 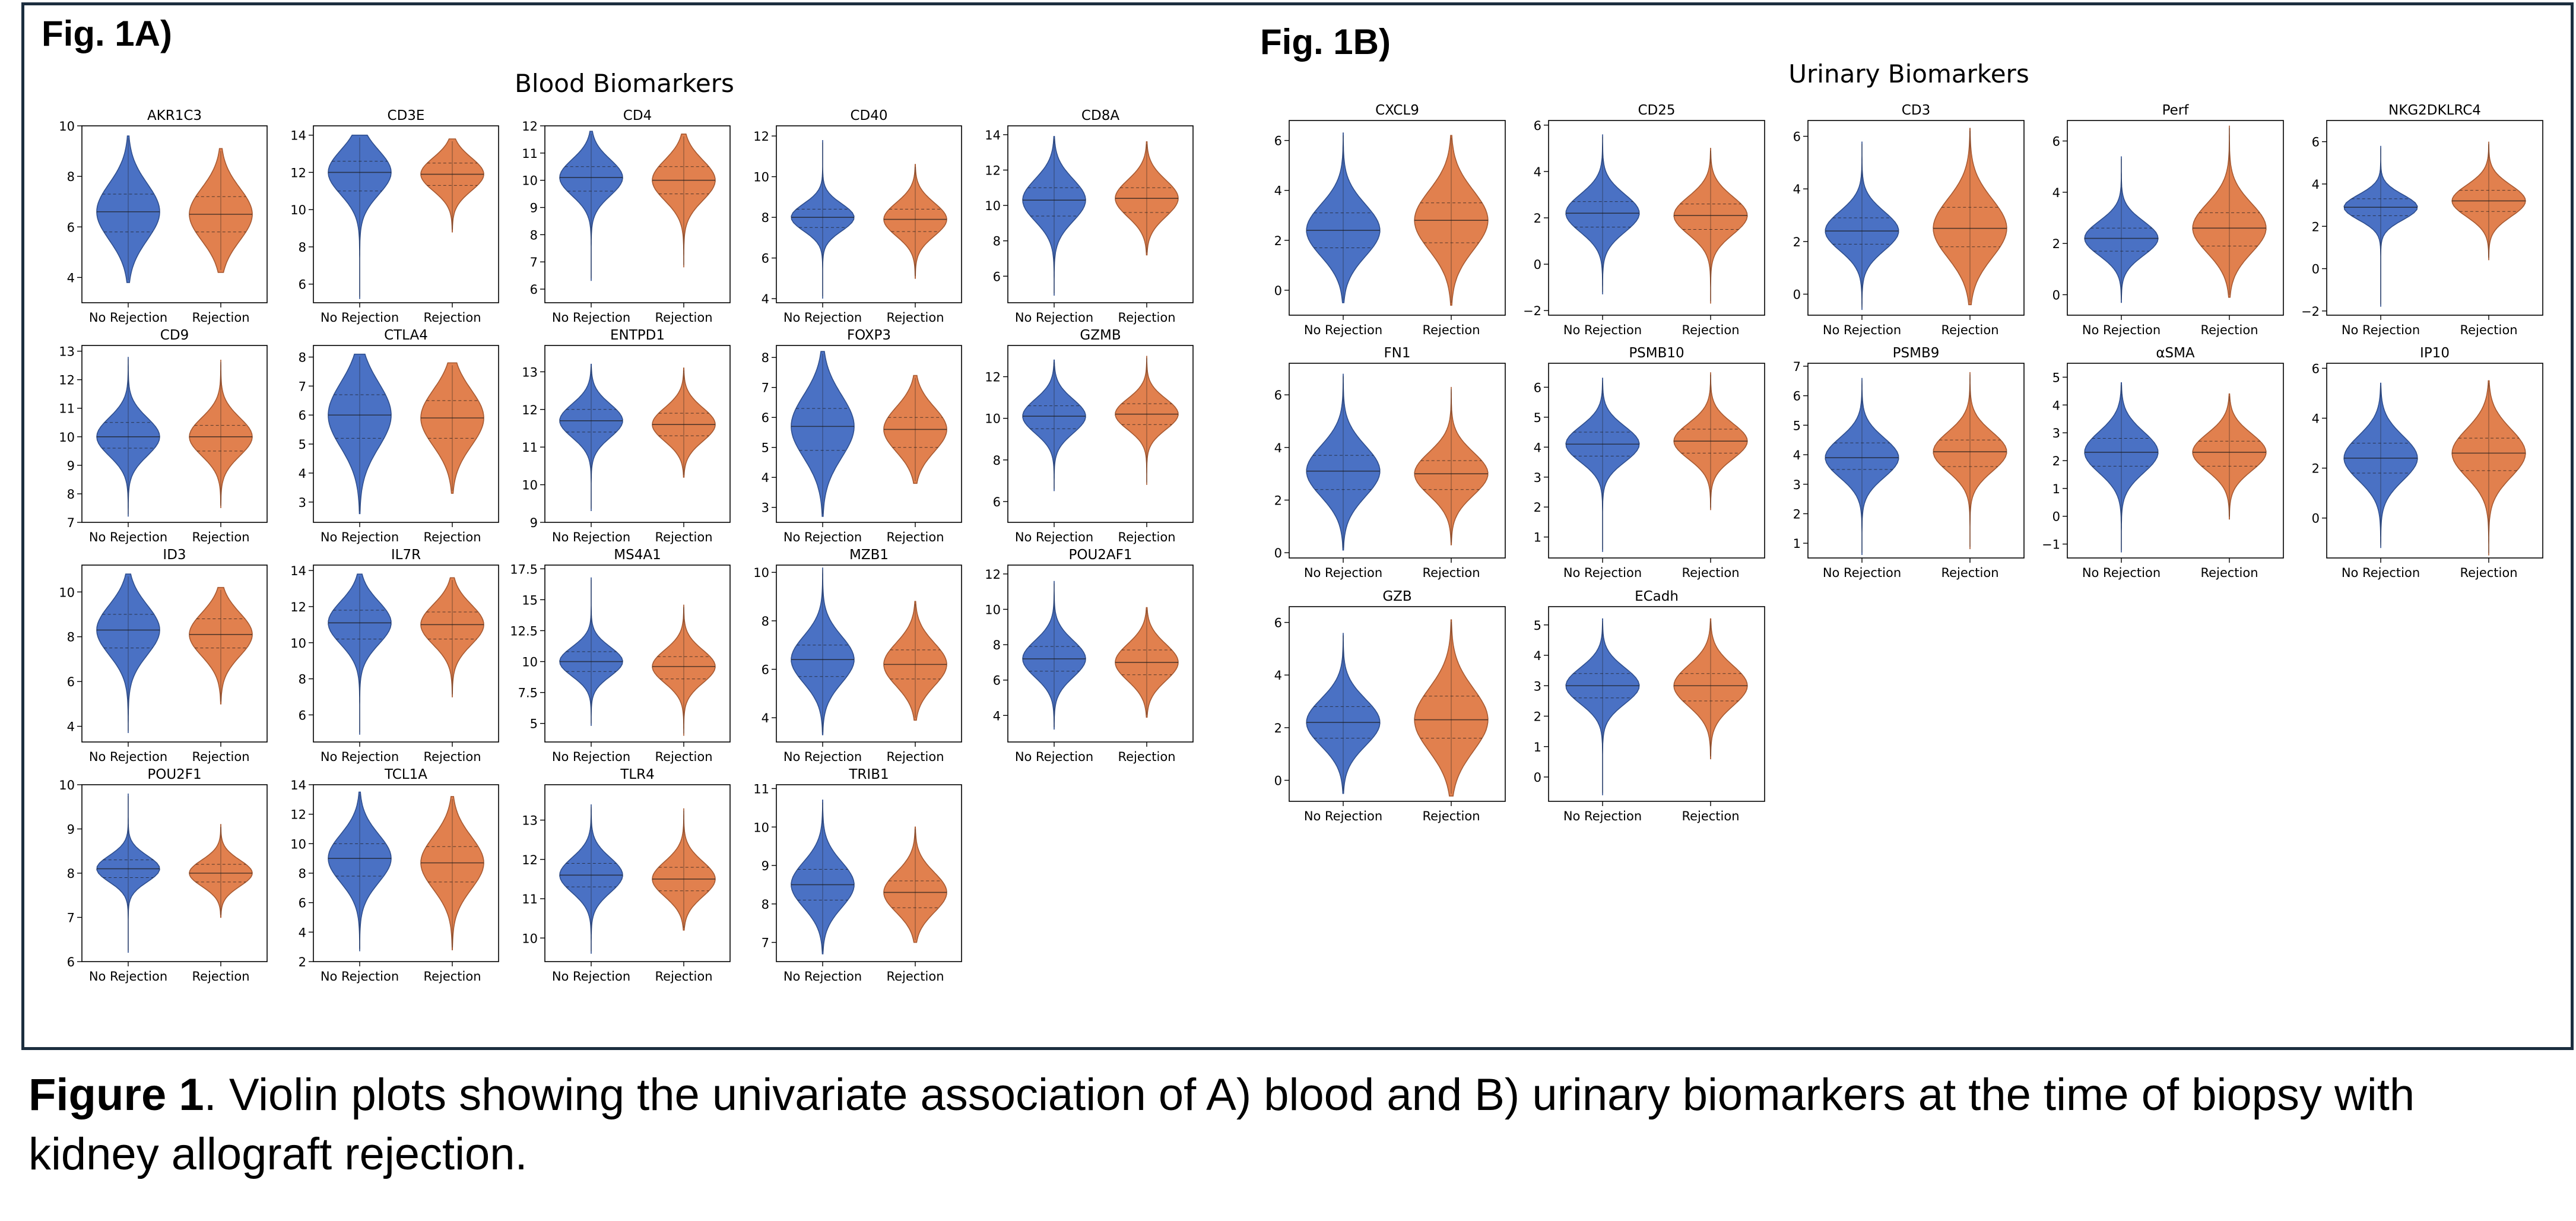 I want to click on ms4a1-xtick-label: Rejection, so click(x=683, y=757).